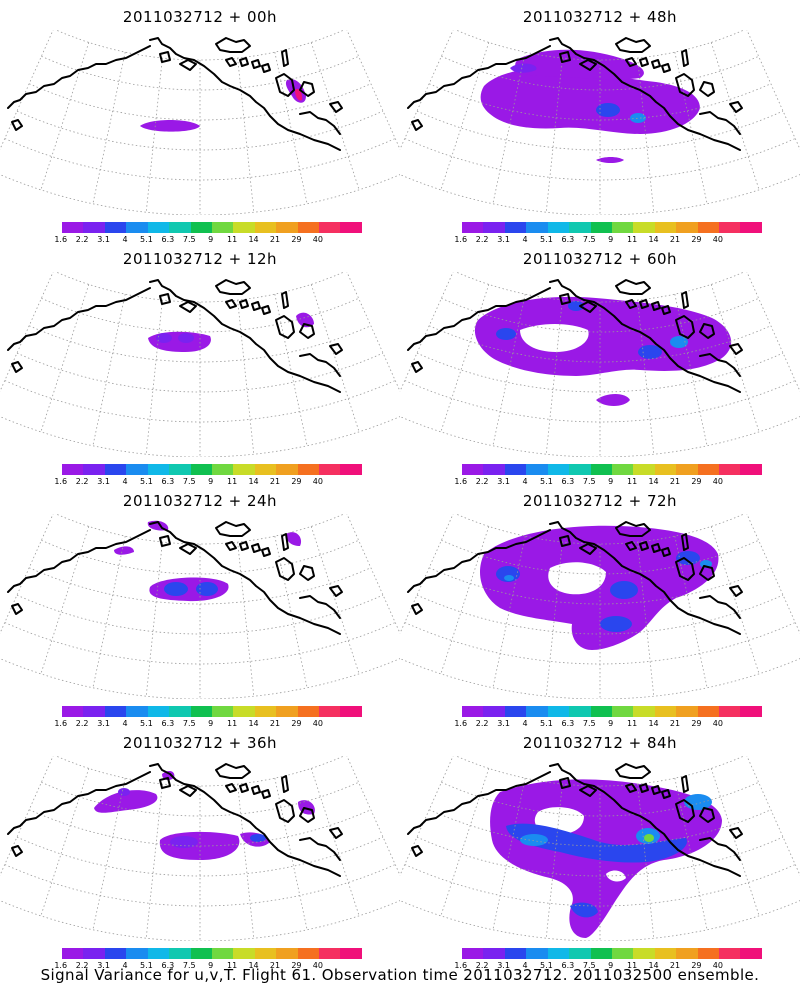 This screenshot has height=1000, width=800. I want to click on panel-title: 2011032712 + 12h, so click(200, 259).